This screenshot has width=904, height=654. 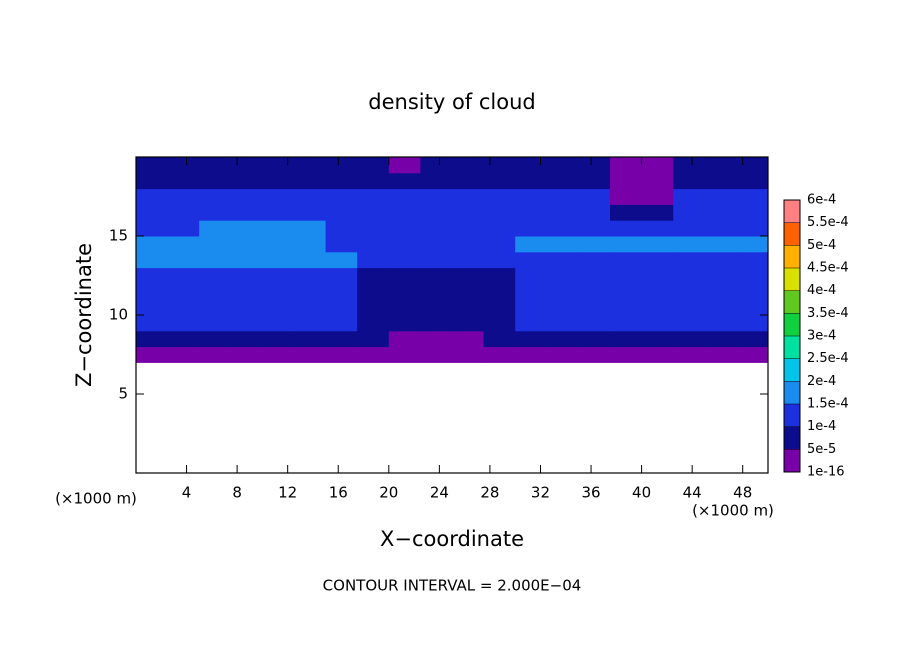 I want to click on x-tick-label: 32, so click(x=540, y=493).